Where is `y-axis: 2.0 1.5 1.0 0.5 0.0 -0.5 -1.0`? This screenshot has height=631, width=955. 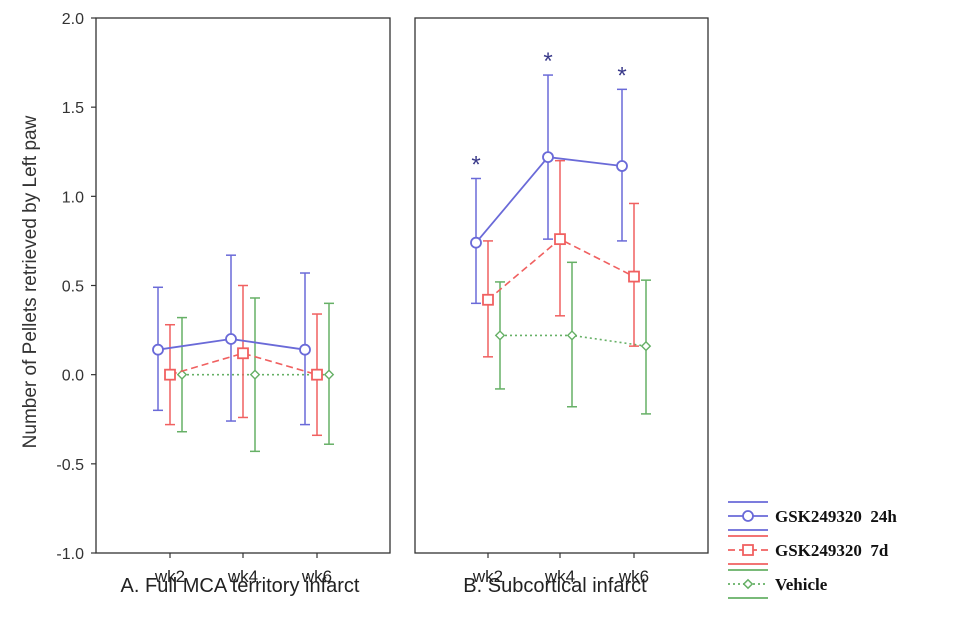
y-axis: 2.0 1.5 1.0 0.5 0.0 -0.5 -1.0 is located at coordinates (76, 287).